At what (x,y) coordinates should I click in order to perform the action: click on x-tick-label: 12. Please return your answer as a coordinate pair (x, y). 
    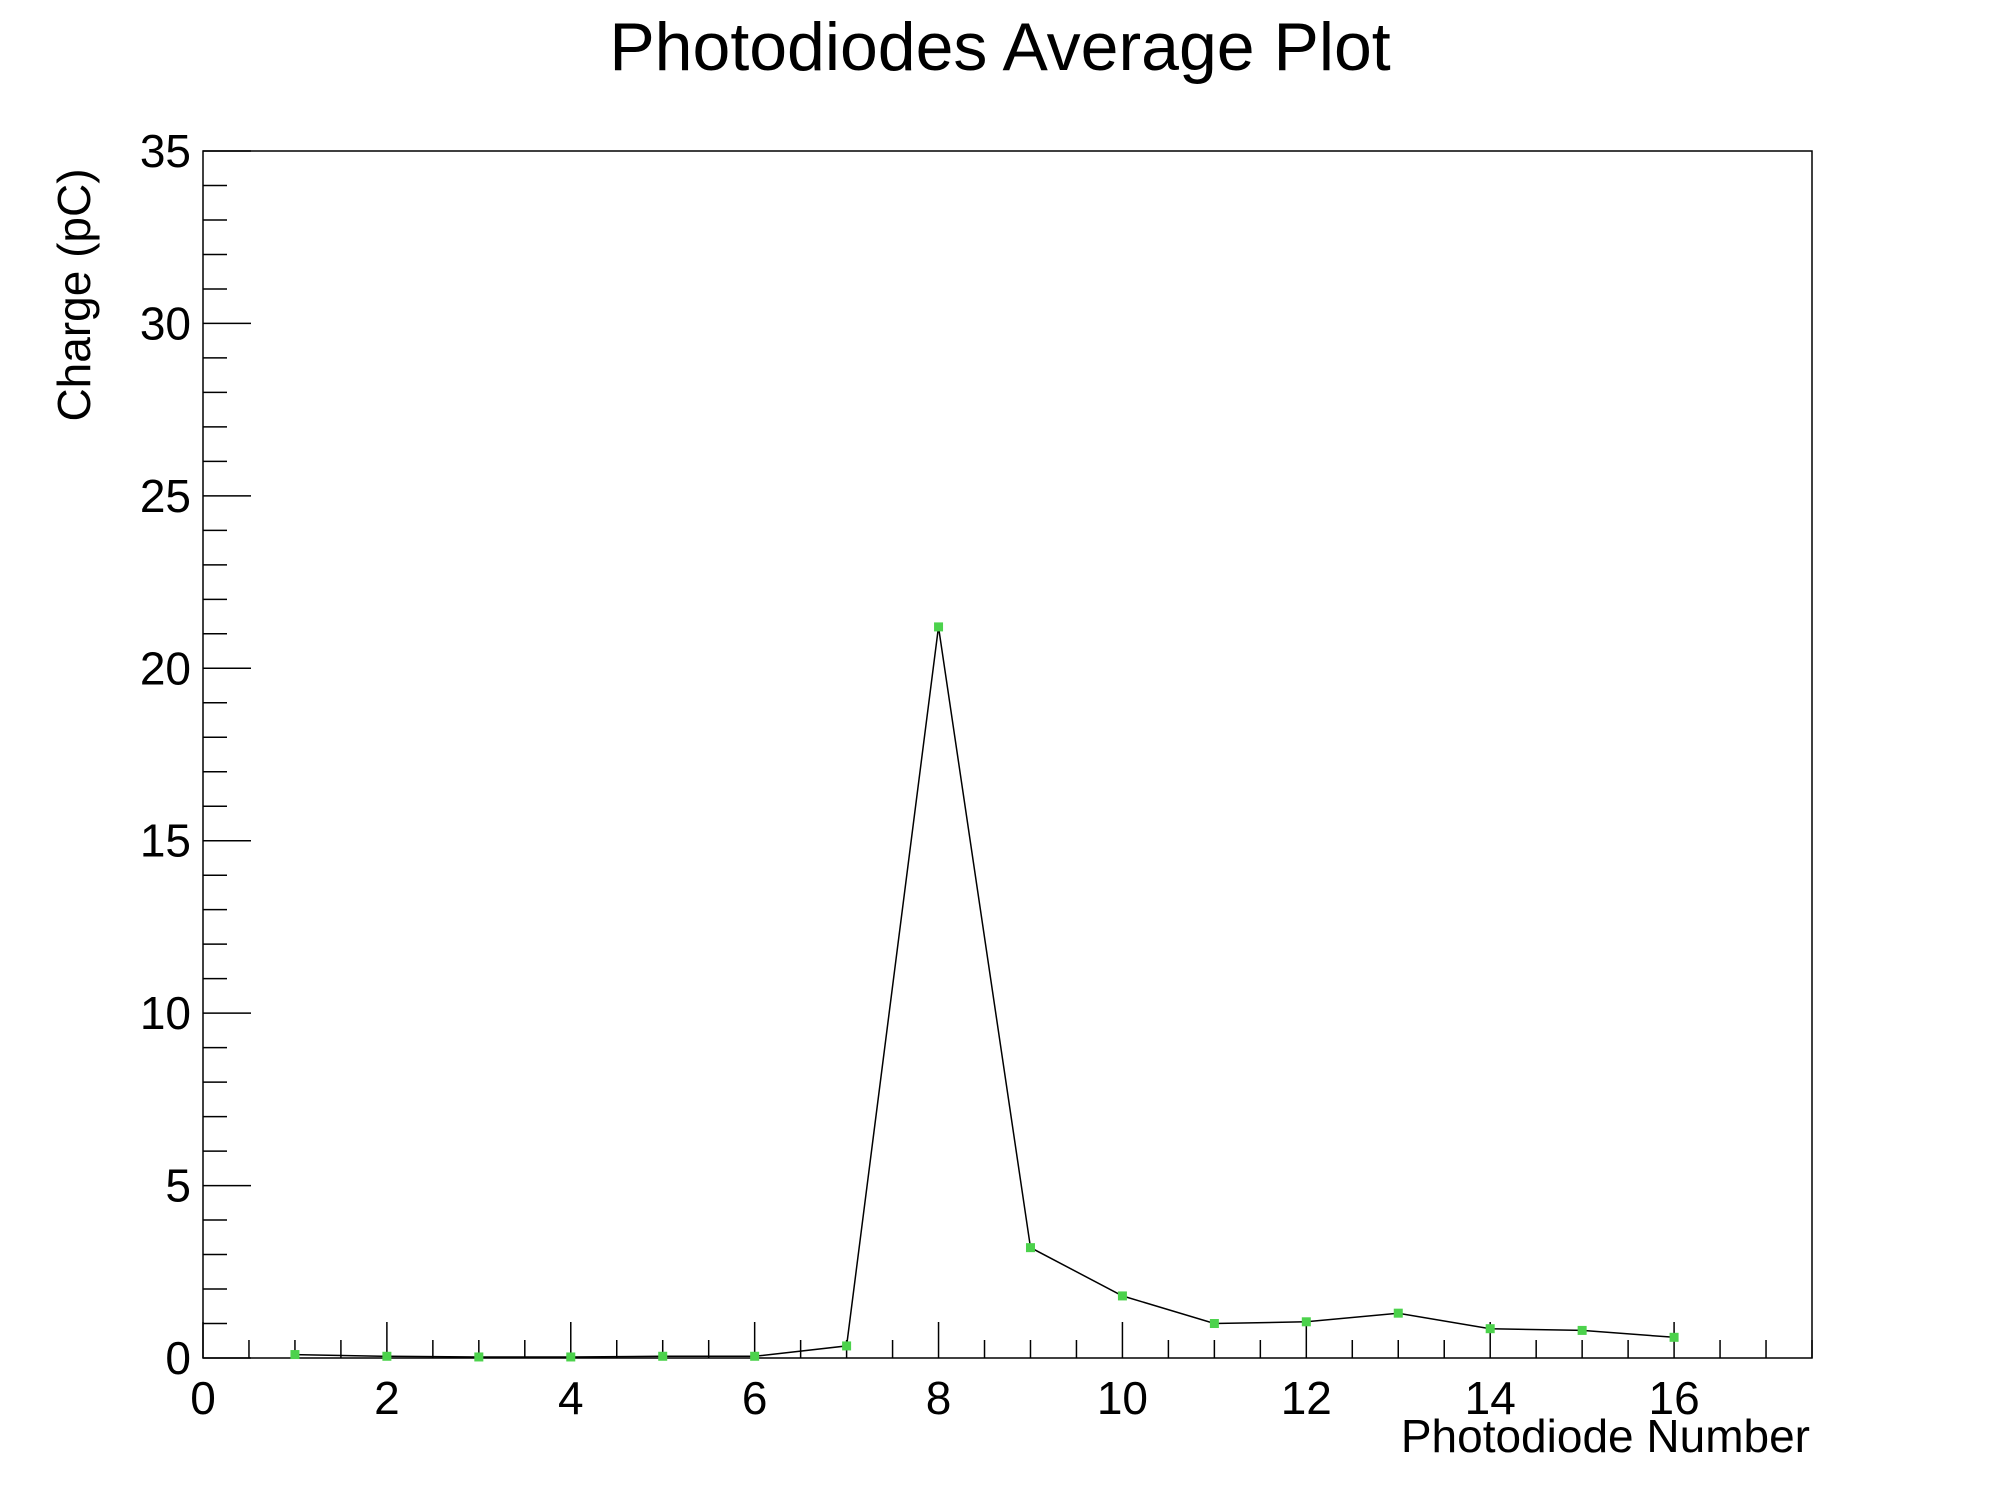
    Looking at the image, I should click on (1306, 1398).